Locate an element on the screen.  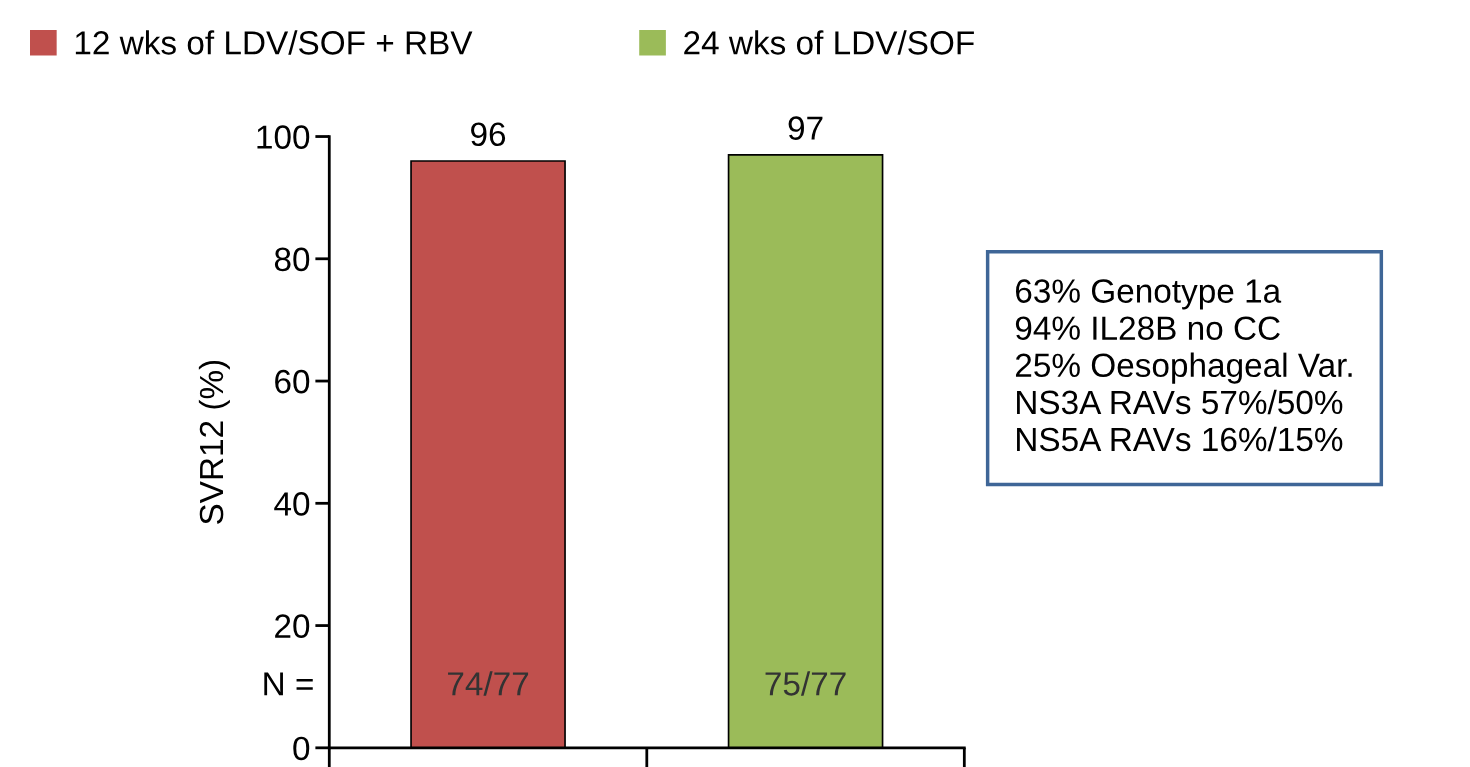
y-tick-label: 100 is located at coordinates (283, 137).